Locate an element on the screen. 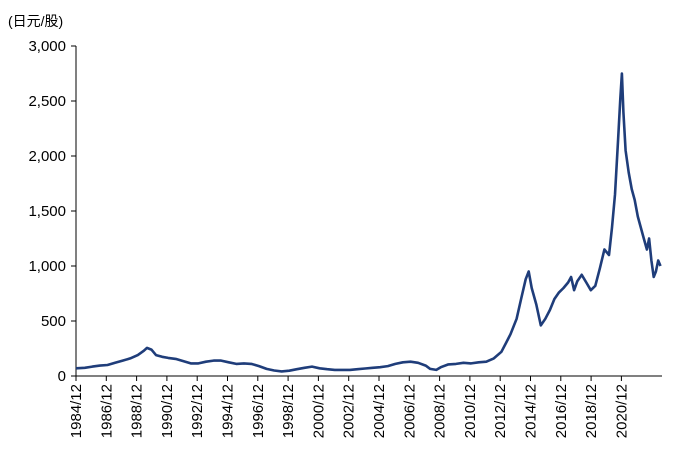  x-tick-label: 2016/12 is located at coordinates (561, 411).